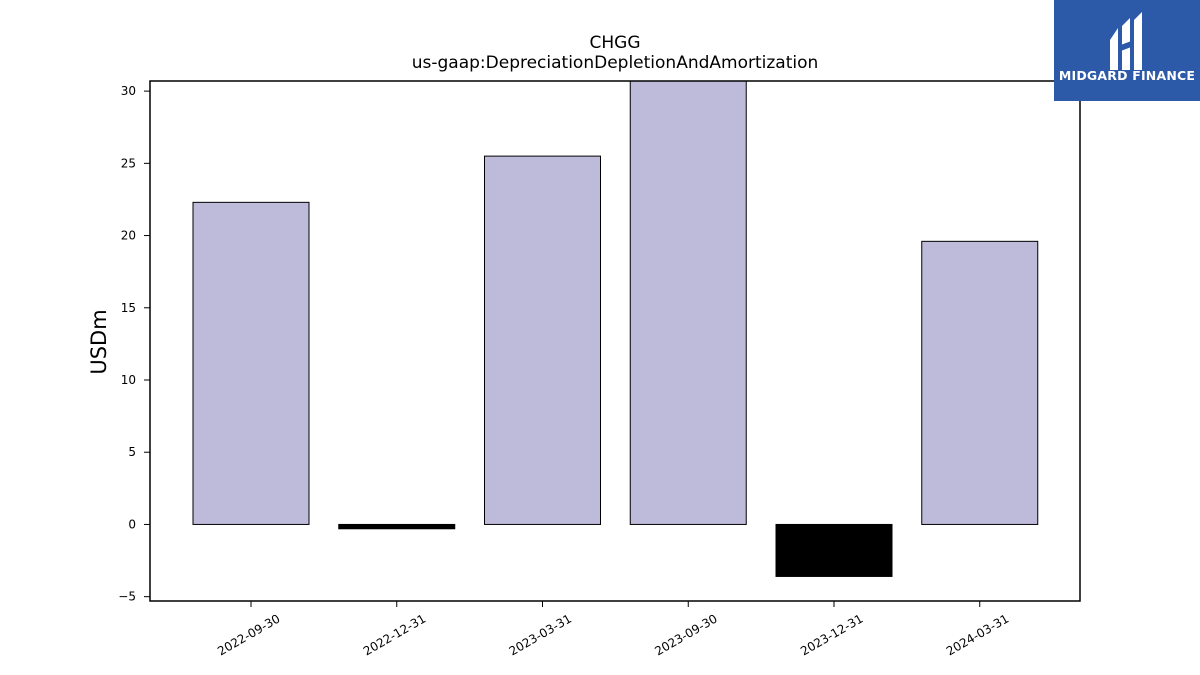  Describe the element at coordinates (132, 524) in the screenshot. I see `y-tick-label: 0` at that location.